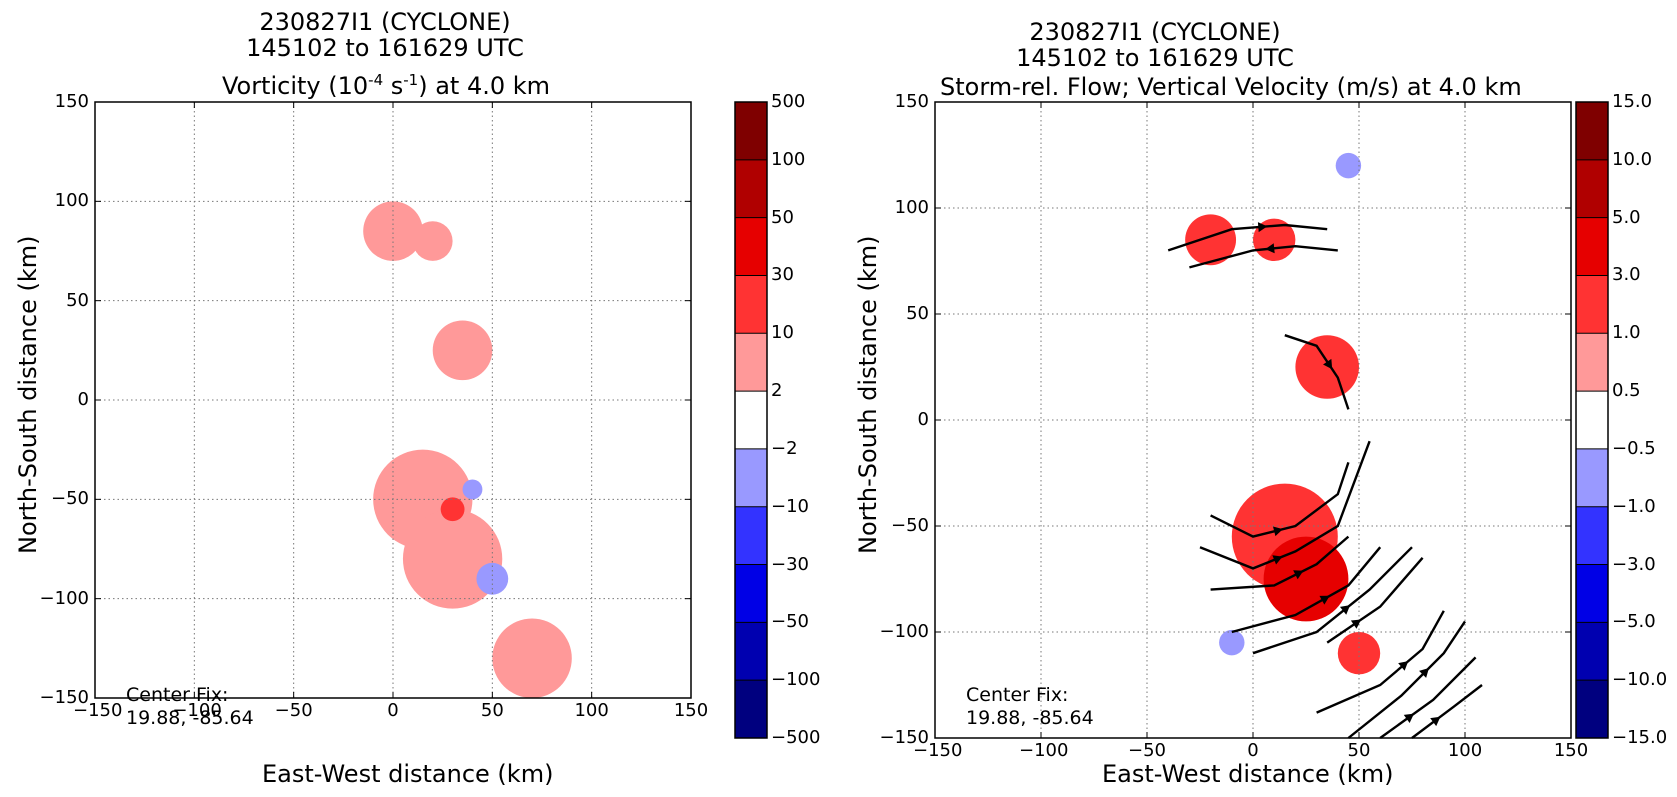 The width and height of the screenshot is (1677, 797). I want to click on x-tick-label: 100, so click(1465, 750).